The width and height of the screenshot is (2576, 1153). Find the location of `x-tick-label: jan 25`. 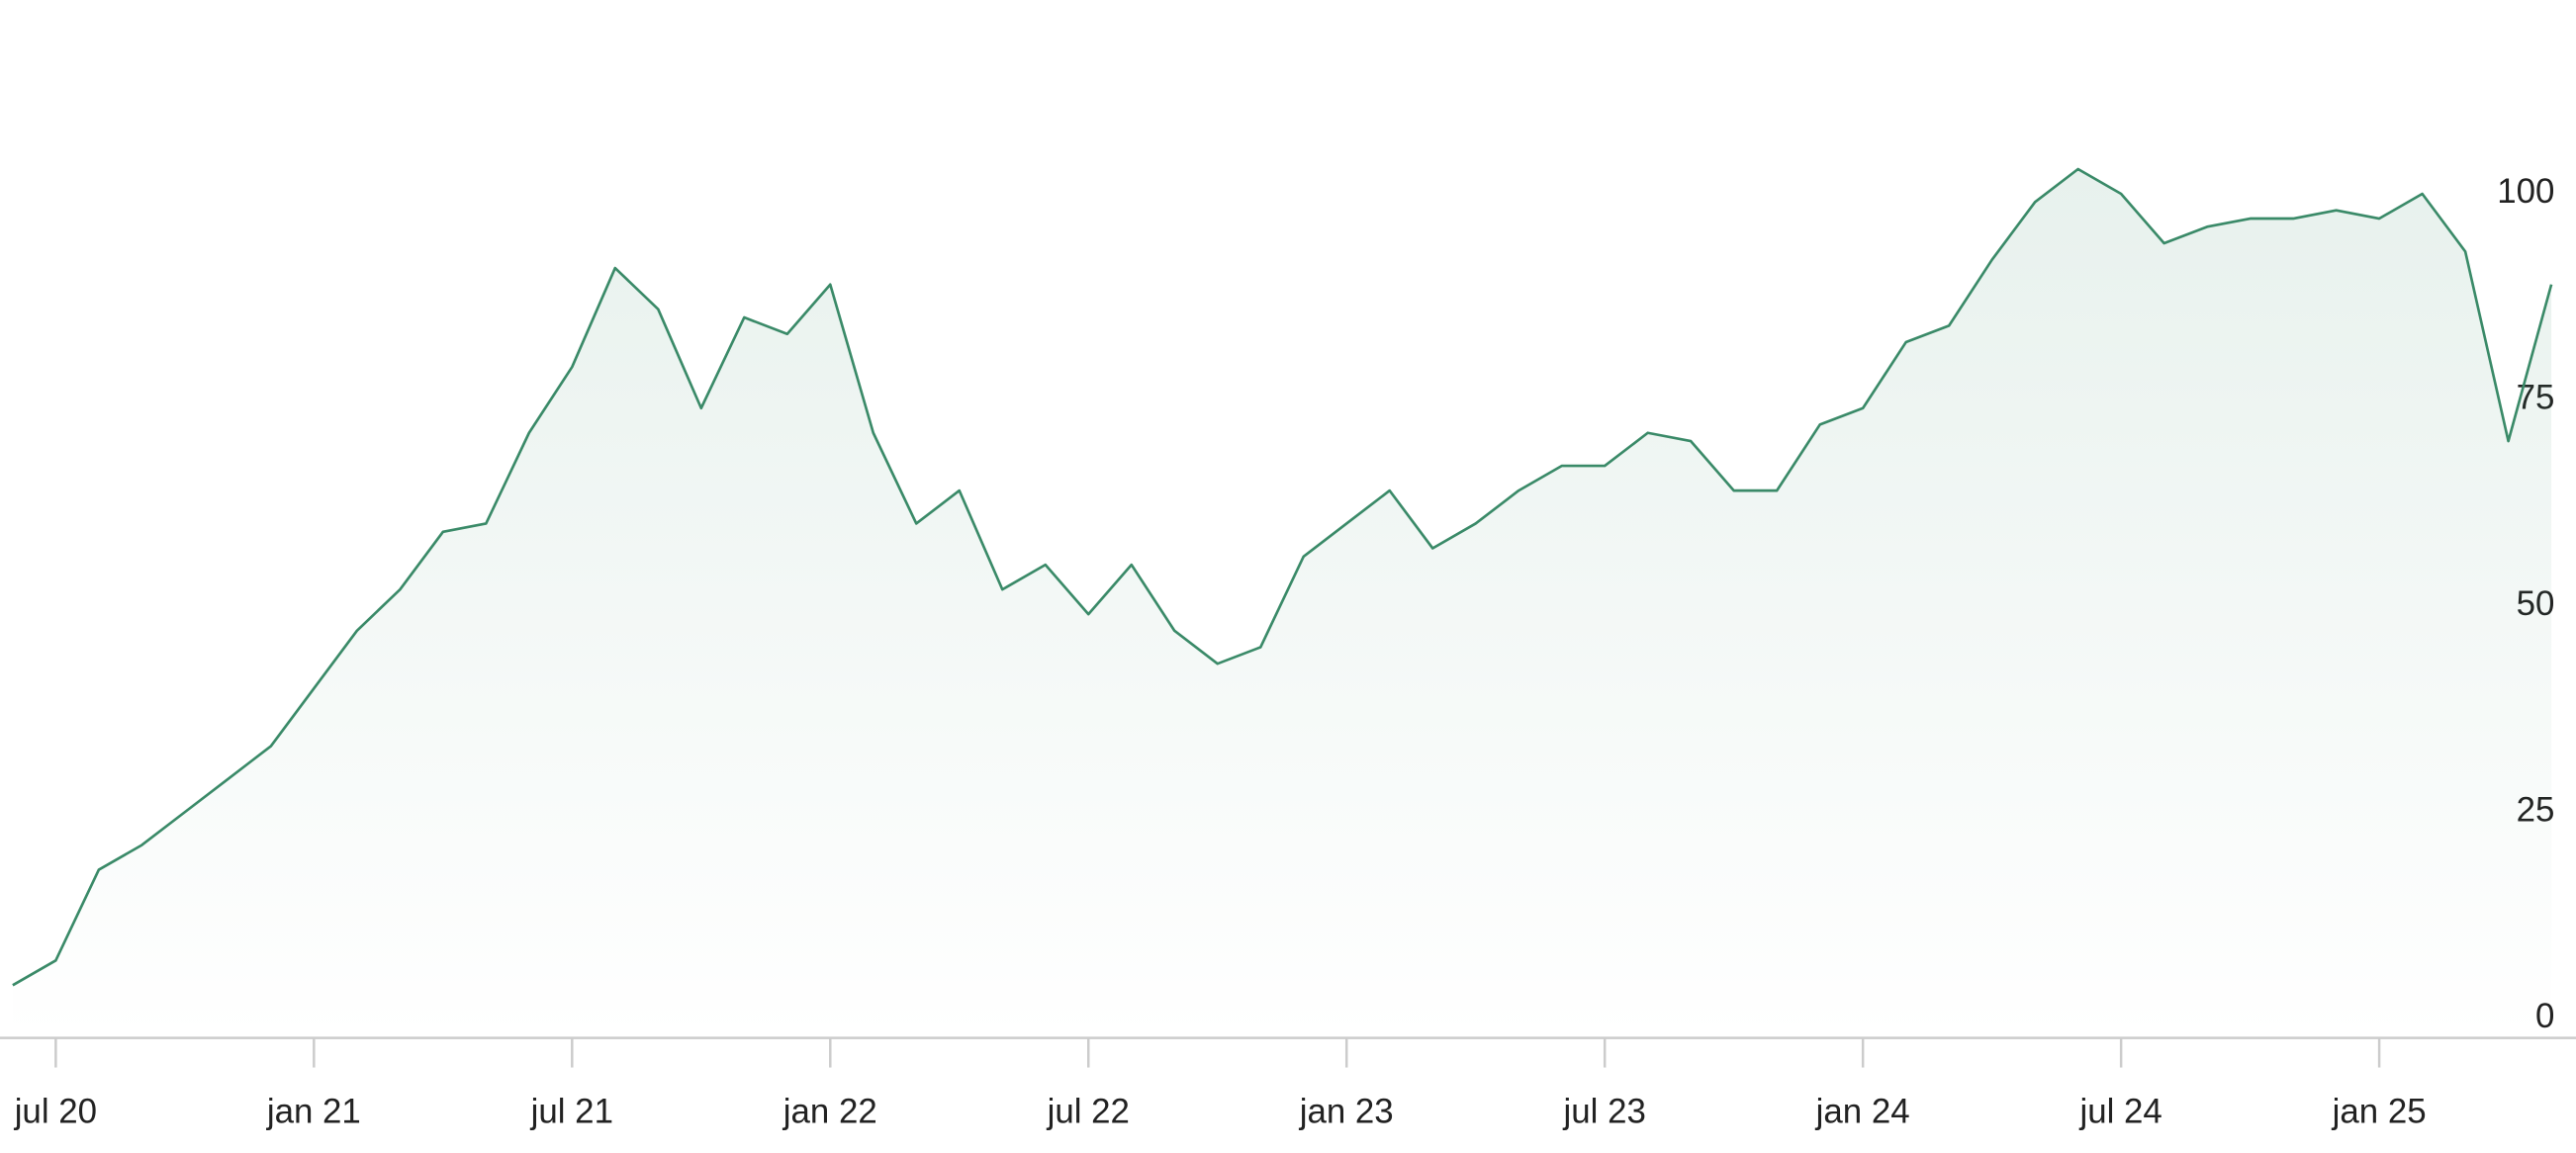

x-tick-label: jan 25 is located at coordinates (2379, 1111).